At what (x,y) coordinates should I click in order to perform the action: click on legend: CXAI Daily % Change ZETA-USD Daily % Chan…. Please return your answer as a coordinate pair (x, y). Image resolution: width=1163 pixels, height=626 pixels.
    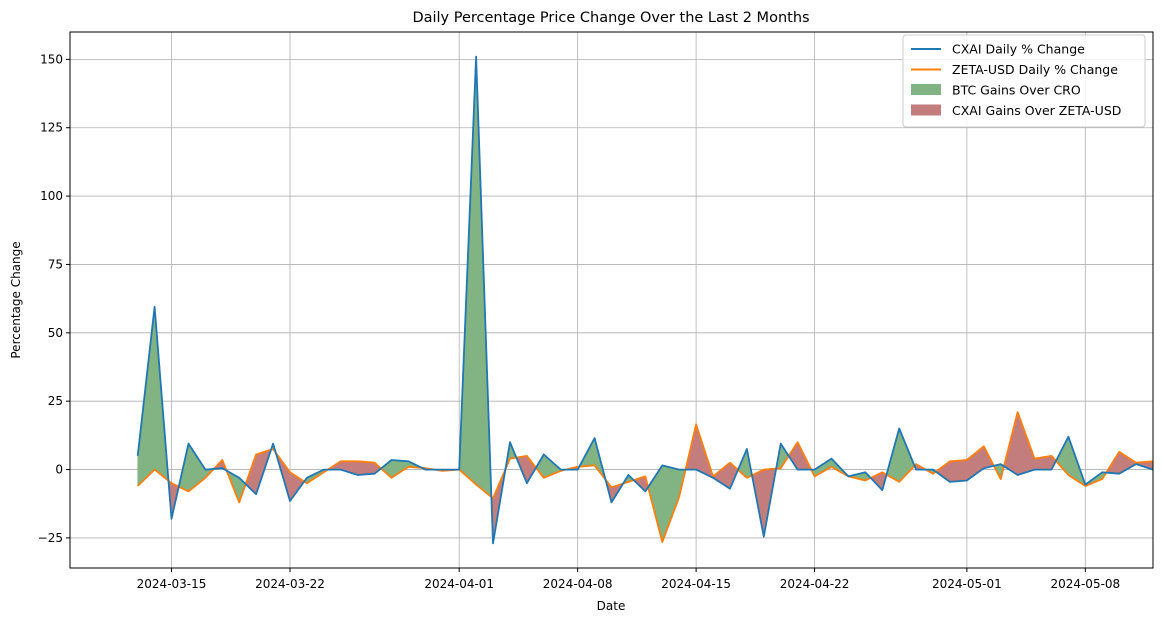
    Looking at the image, I should click on (1024, 81).